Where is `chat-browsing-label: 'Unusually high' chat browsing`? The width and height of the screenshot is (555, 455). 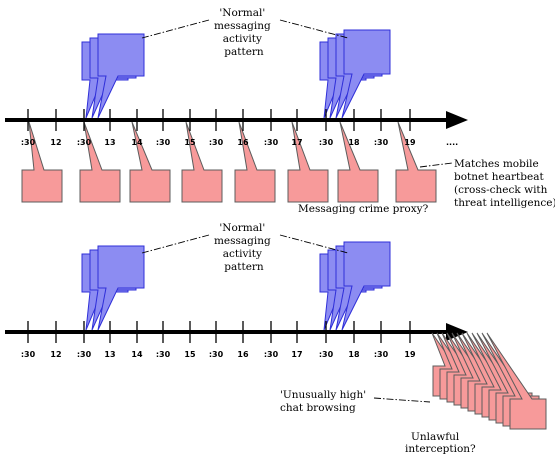 chat-browsing-label: 'Unusually high' chat browsing is located at coordinates (325, 401).